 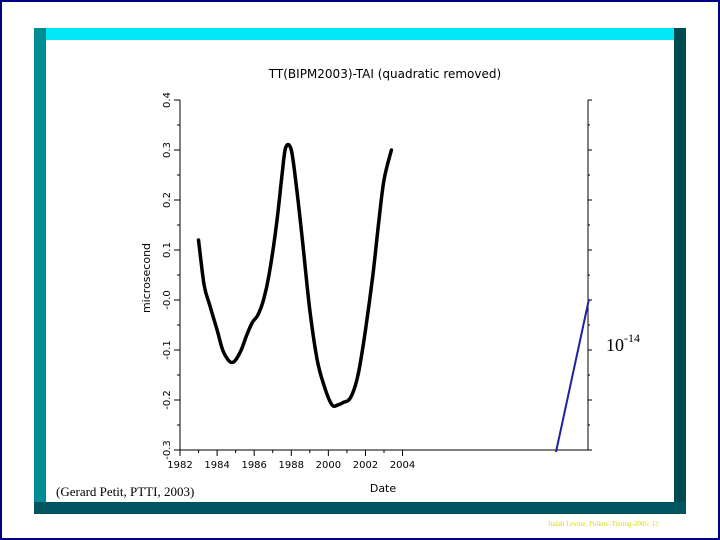 What do you see at coordinates (167, 300) in the screenshot?
I see `y-tick-label: -0.0` at bounding box center [167, 300].